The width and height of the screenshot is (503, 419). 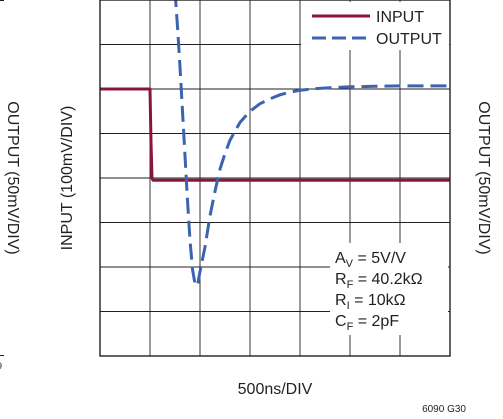 What do you see at coordinates (409, 39) in the screenshot?
I see `legend-output-label: OUTPUT` at bounding box center [409, 39].